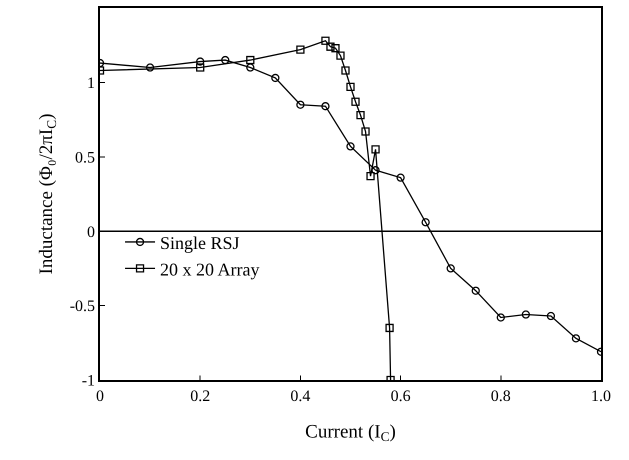 The height and width of the screenshot is (460, 629). Describe the element at coordinates (91, 83) in the screenshot. I see `y-tick-label: 1` at that location.